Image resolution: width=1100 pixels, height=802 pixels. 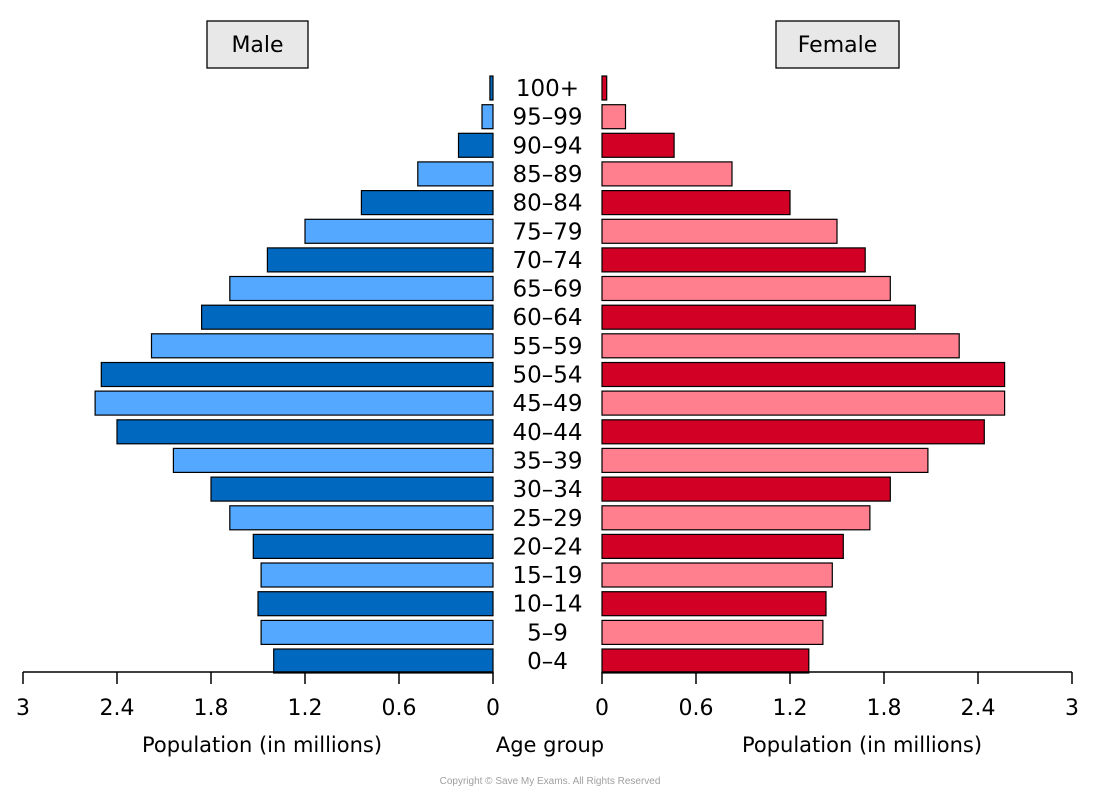 I want to click on male-x-tick-label: 1.2, so click(x=305, y=708).